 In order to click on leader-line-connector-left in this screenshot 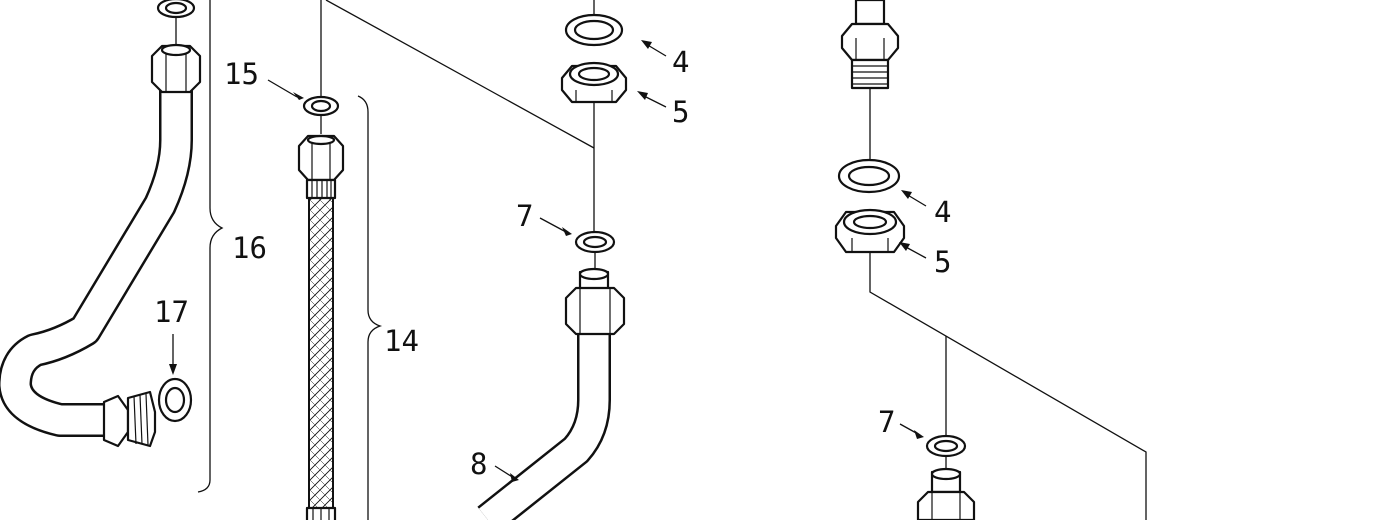, I will do `click(460, 74)`.